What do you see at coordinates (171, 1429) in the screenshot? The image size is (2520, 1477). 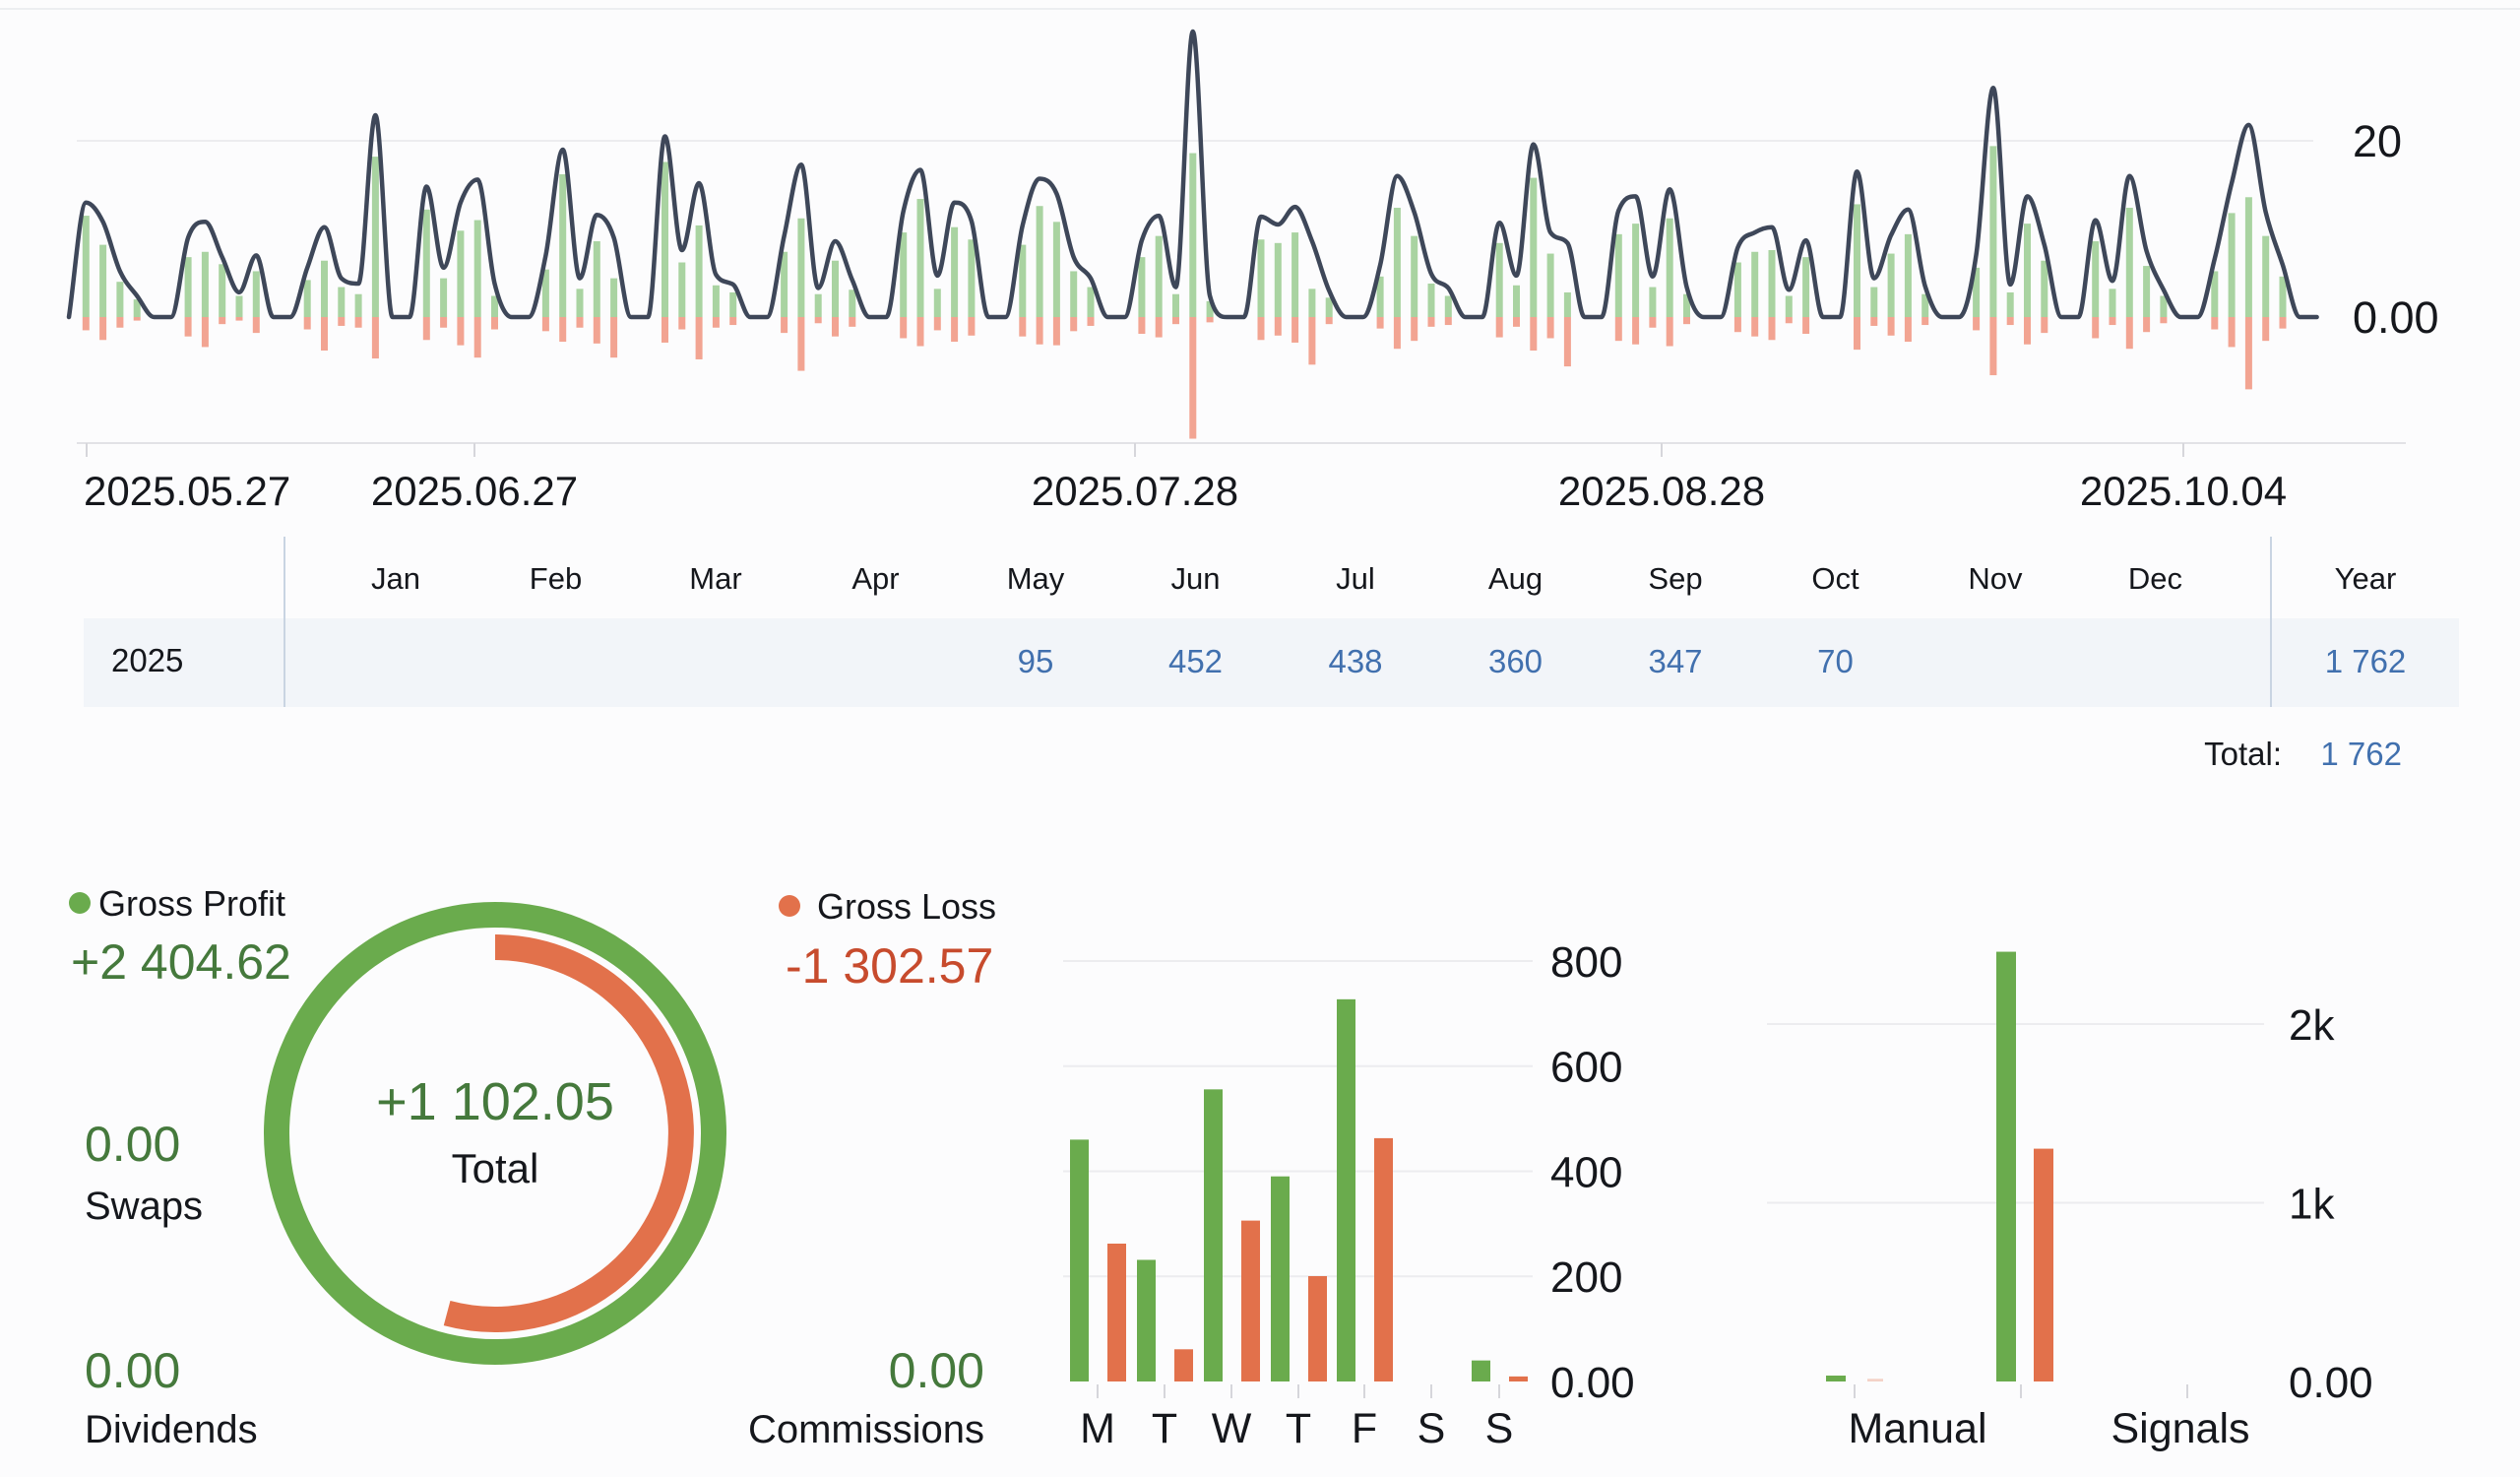 I see `dividends-label: Dividends` at bounding box center [171, 1429].